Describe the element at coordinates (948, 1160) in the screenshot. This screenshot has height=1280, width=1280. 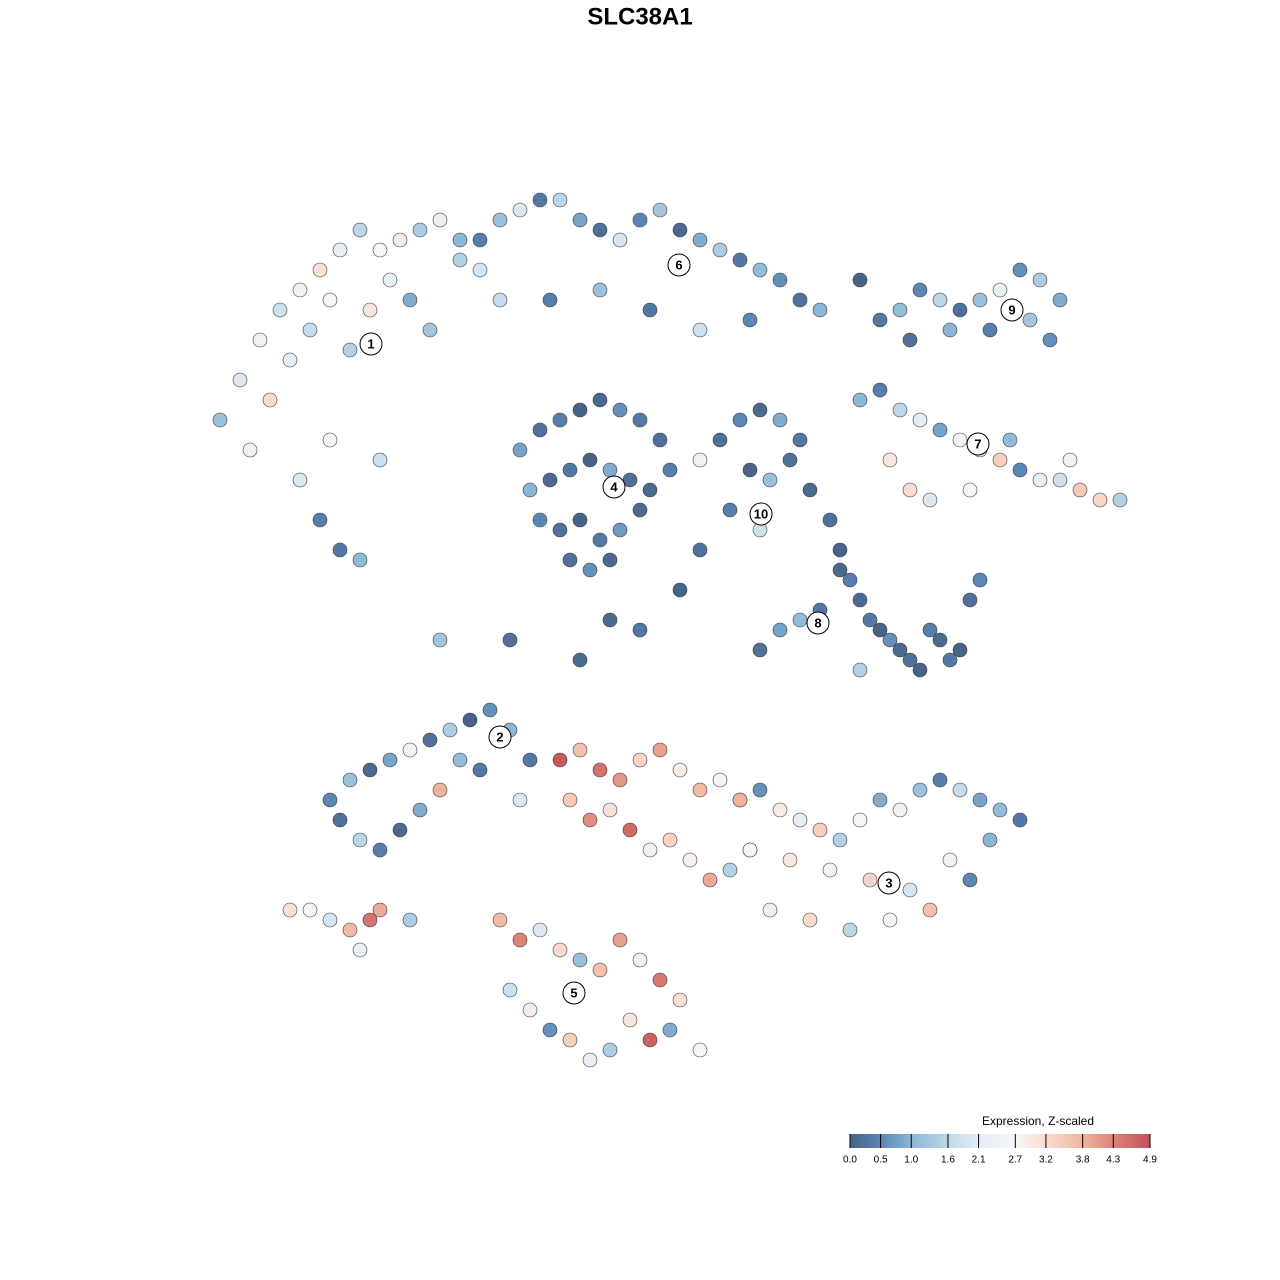
I see `colorbar-tick-label: 1.6` at that location.